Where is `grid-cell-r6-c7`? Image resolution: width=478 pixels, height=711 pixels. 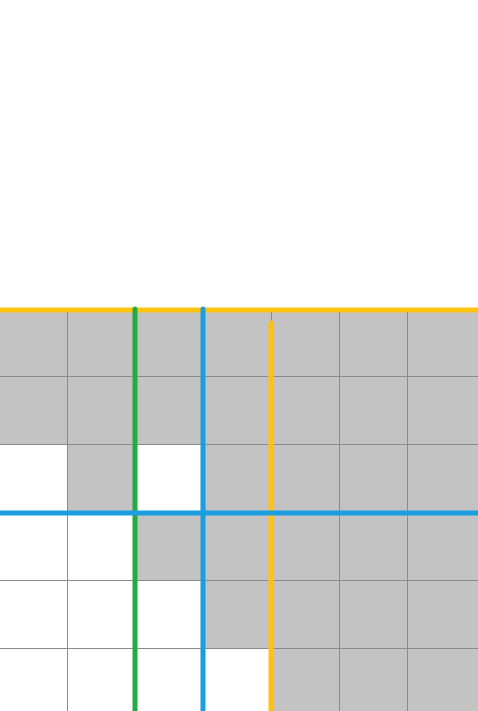
grid-cell-r6-c7 is located at coordinates (443, 680).